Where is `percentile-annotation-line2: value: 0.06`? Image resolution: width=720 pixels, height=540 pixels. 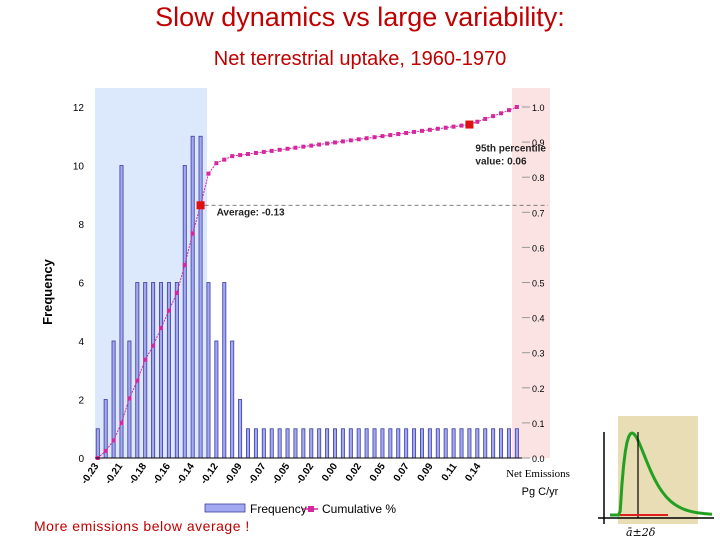 percentile-annotation-line2: value: 0.06 is located at coordinates (501, 162).